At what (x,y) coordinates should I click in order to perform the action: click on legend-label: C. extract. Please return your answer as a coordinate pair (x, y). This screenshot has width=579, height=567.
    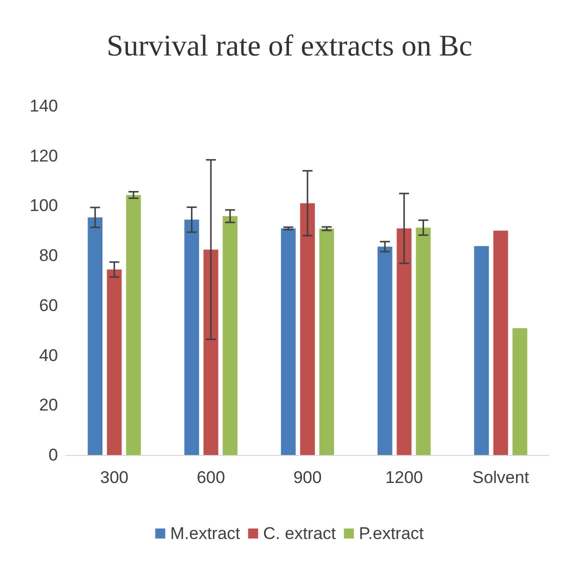
    Looking at the image, I should click on (299, 533).